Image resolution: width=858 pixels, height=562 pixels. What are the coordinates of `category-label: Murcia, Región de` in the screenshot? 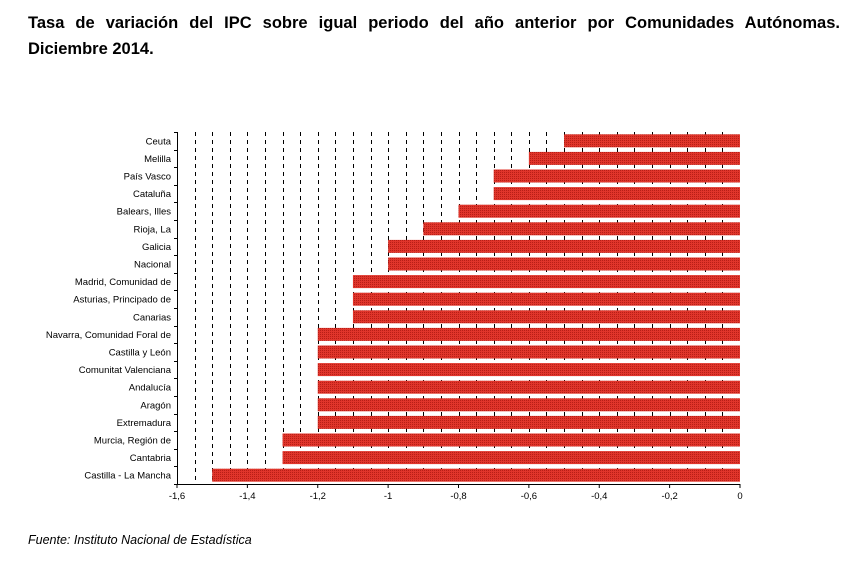 It's located at (132, 441).